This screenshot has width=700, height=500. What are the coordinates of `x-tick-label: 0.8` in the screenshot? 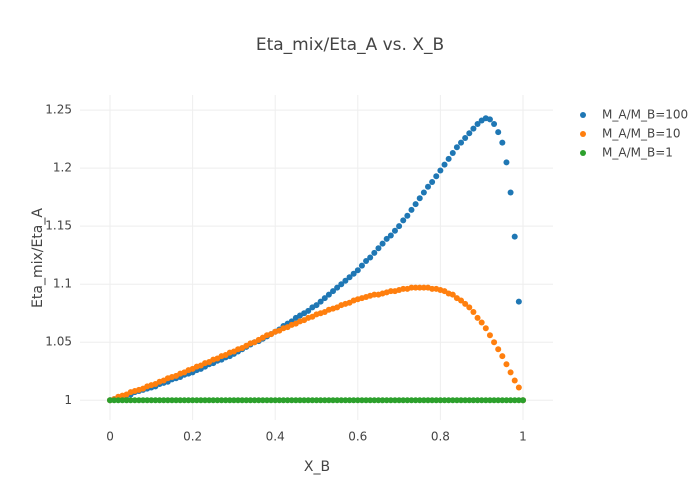 It's located at (440, 437).